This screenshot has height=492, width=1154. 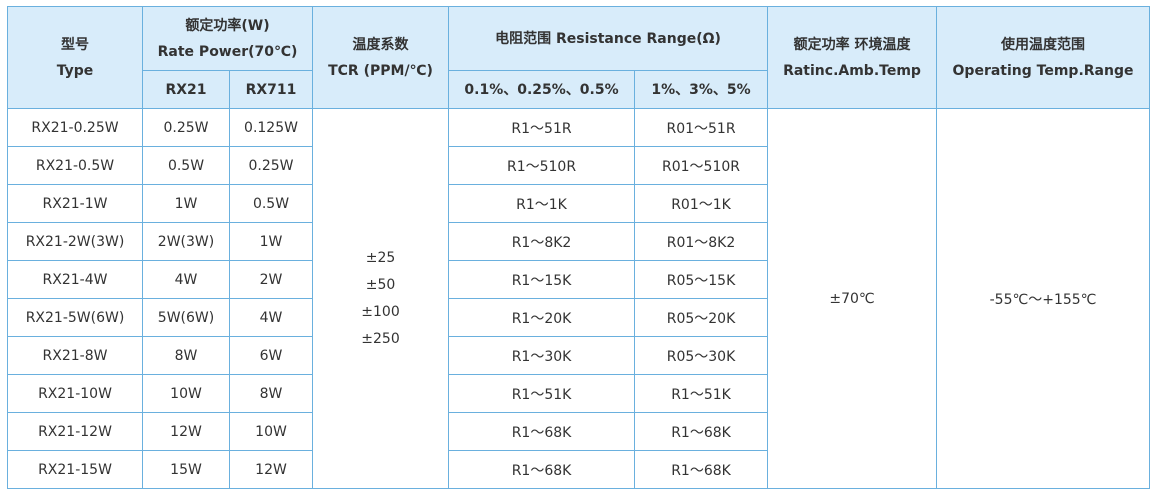 I want to click on cell-tcr: ±25 ±50 ±100 ±250, so click(x=381, y=298).